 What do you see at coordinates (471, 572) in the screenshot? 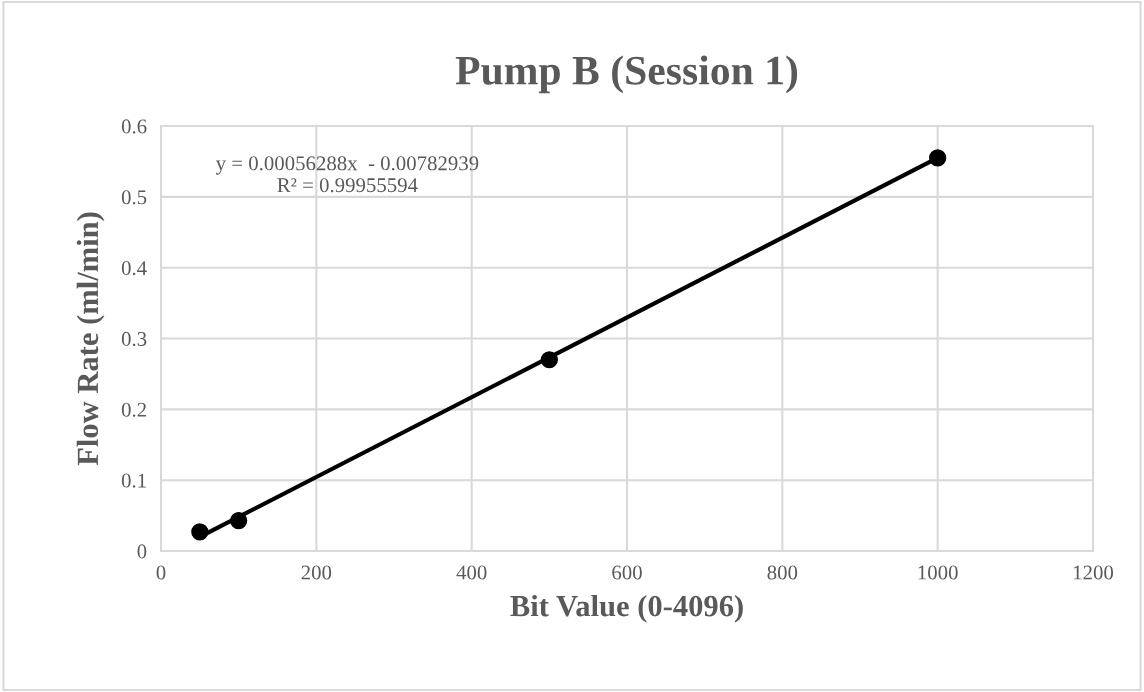
I see `x-tick-label: 400` at bounding box center [471, 572].